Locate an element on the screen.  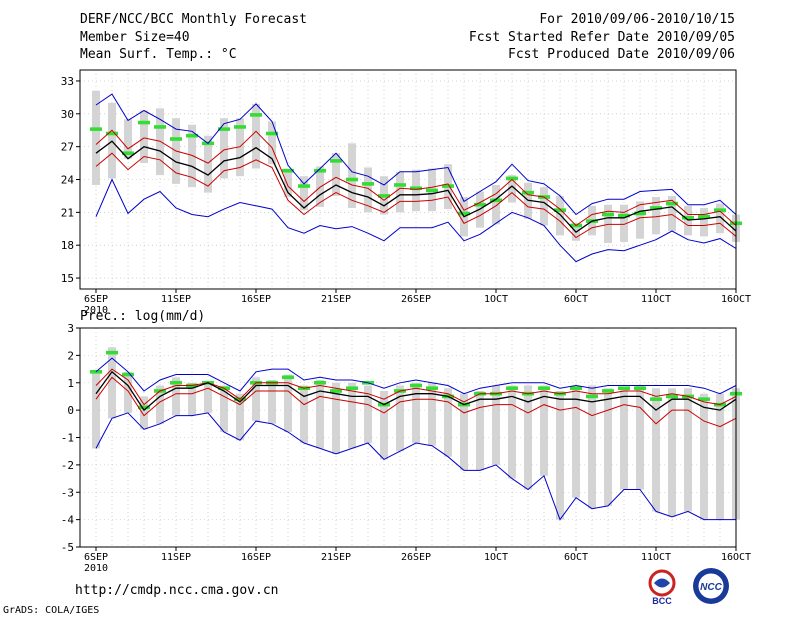
temp-xtick-label: 26SEP is located at coordinates (416, 299).